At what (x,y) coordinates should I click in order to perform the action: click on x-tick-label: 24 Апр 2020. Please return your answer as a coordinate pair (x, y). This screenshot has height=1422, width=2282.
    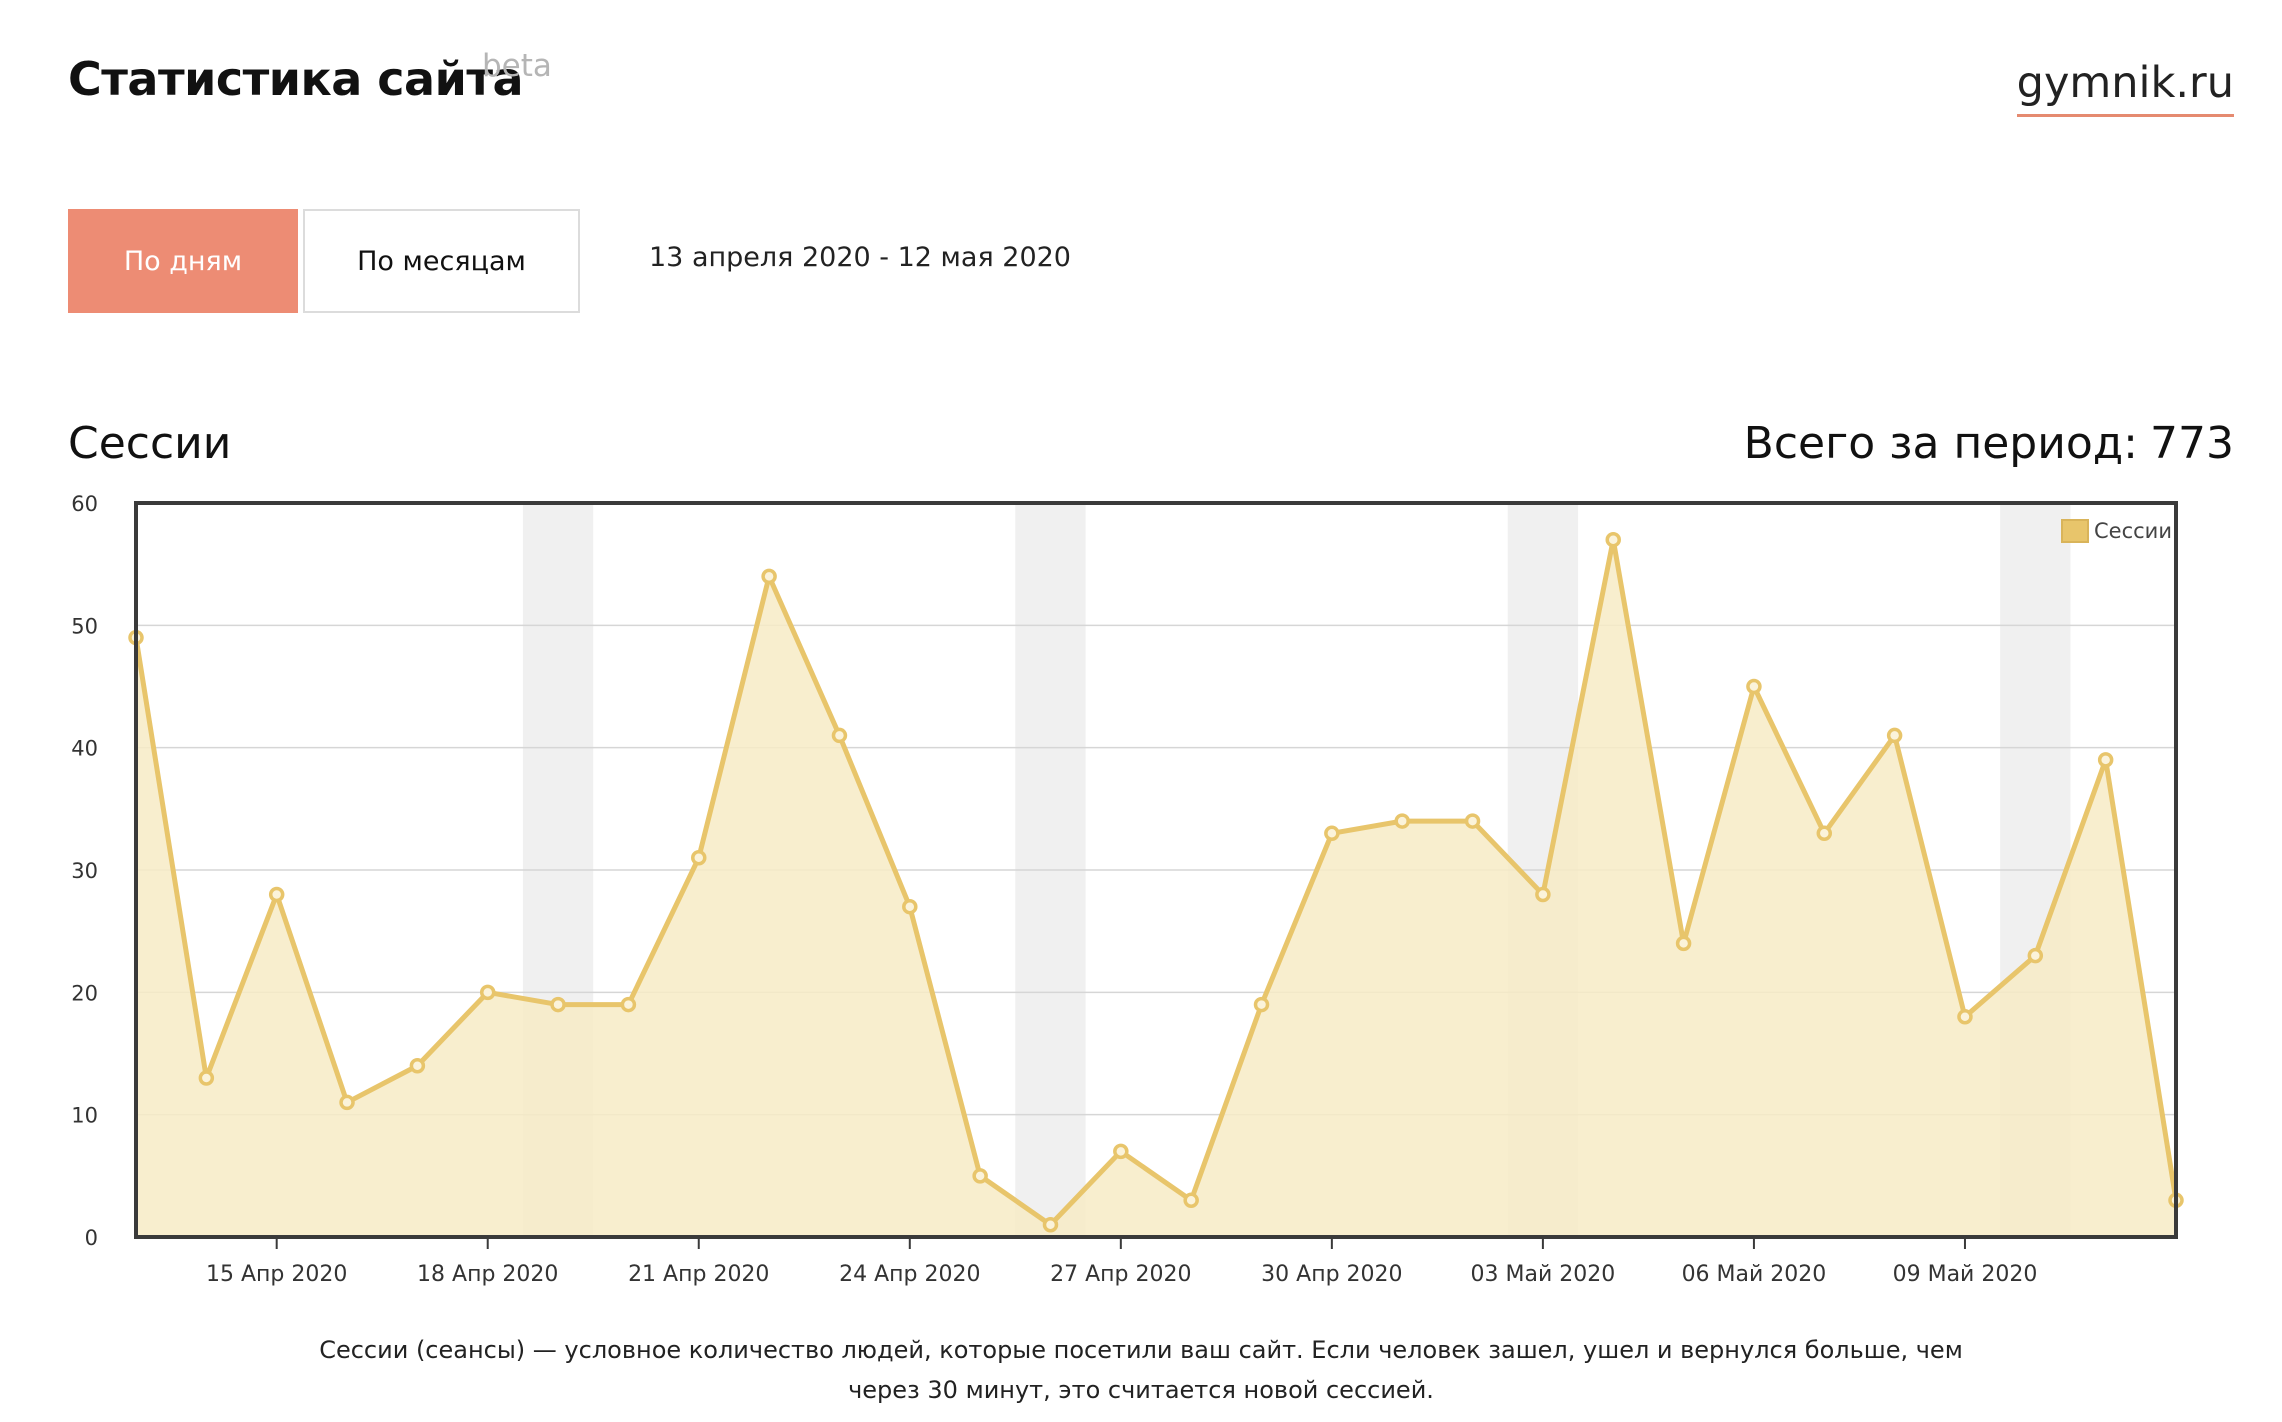
    Looking at the image, I should click on (909, 1274).